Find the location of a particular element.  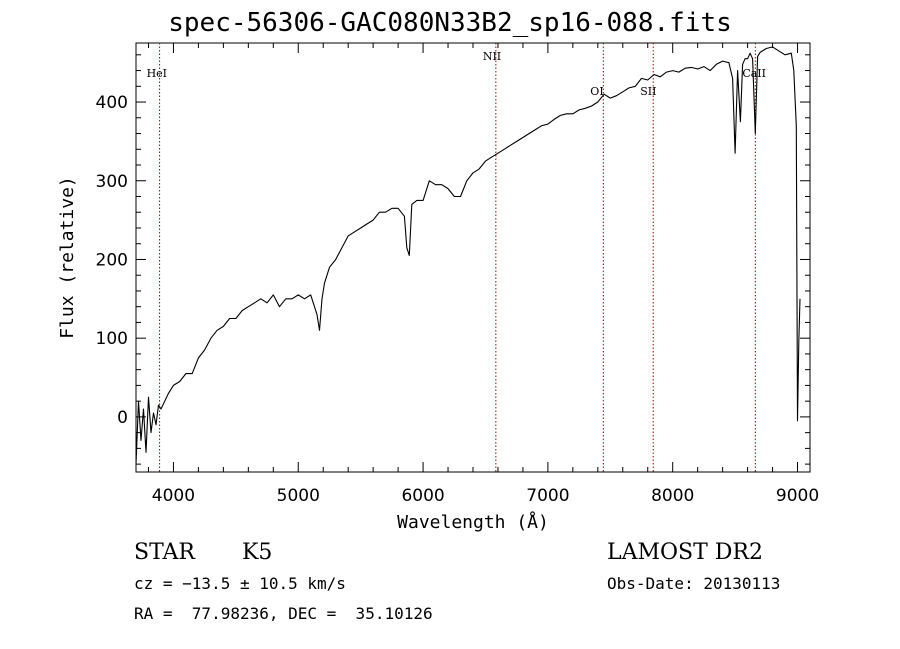

chart-title: spec-56306-GAC080N33B2_sp16-088.fits is located at coordinates (450, 23).